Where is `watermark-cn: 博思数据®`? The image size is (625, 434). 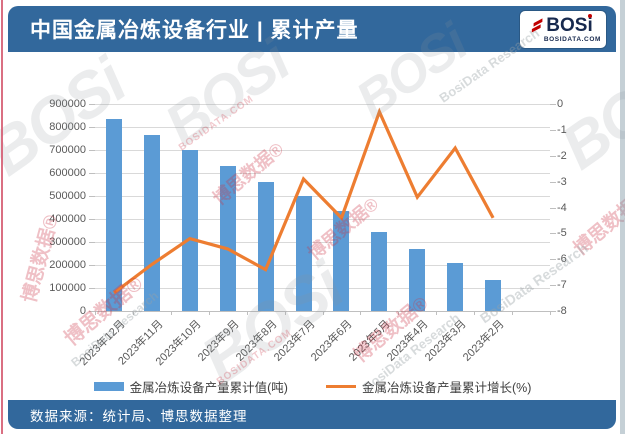
watermark-cn: 博思数据® is located at coordinates (597, 223).